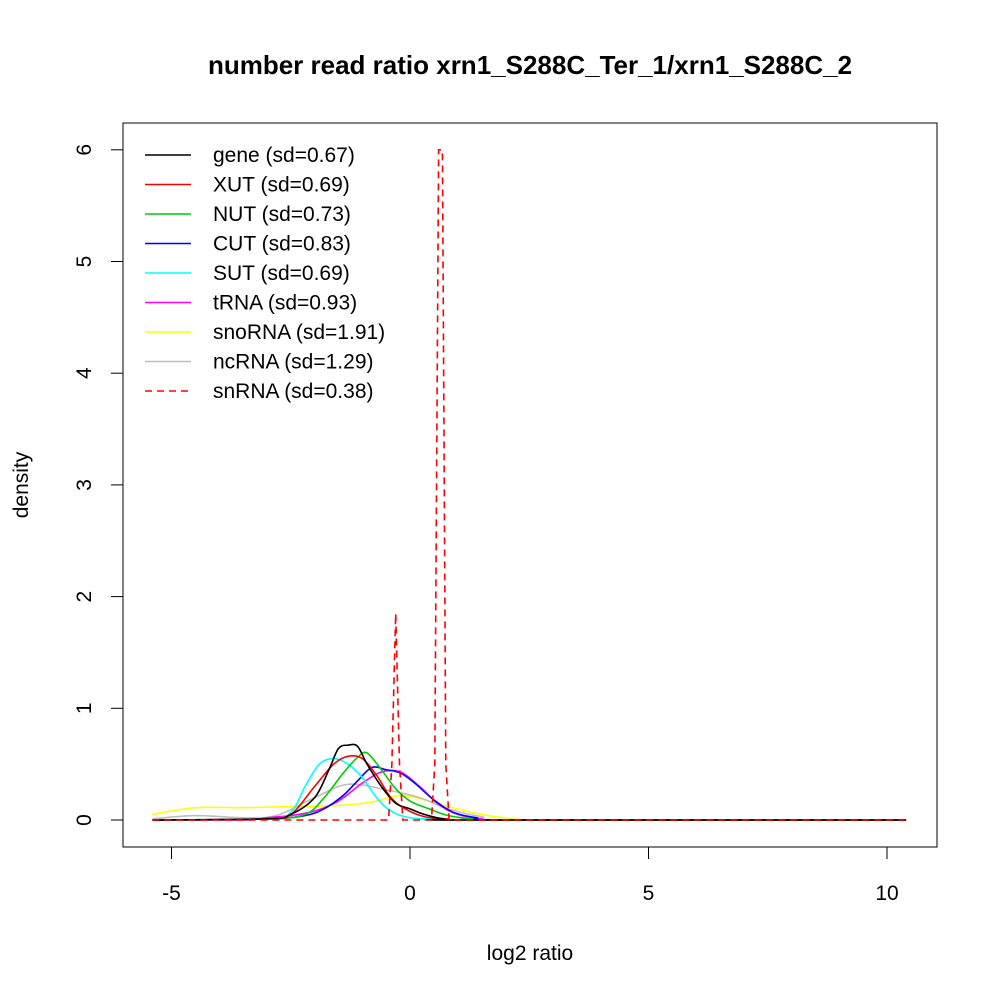 This screenshot has height=1005, width=1000. I want to click on series-line-snoRNA, so click(529, 807).